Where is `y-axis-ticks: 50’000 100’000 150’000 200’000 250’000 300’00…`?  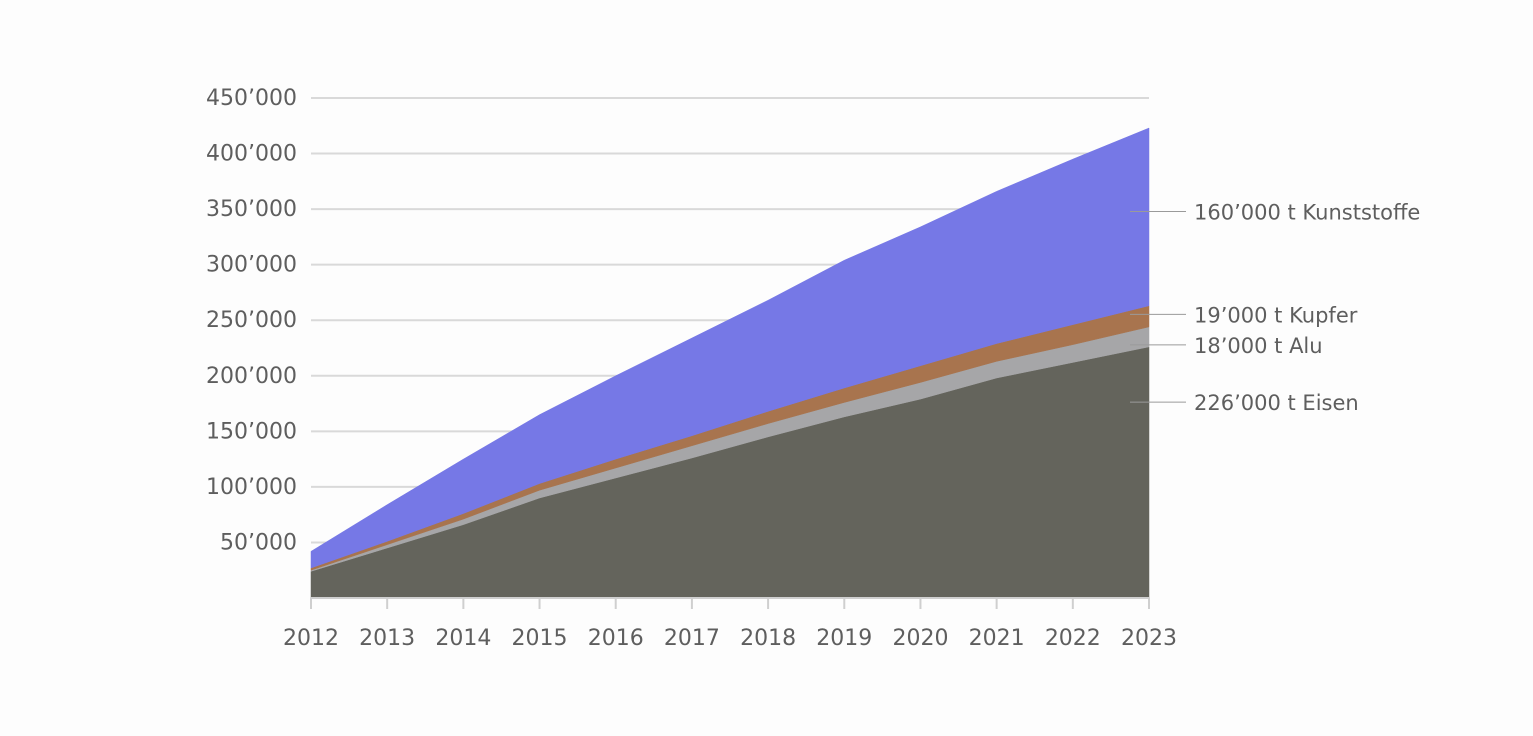
y-axis-ticks: 50’000 100’000 150’000 200’000 250’000 300’00… is located at coordinates (251, 320).